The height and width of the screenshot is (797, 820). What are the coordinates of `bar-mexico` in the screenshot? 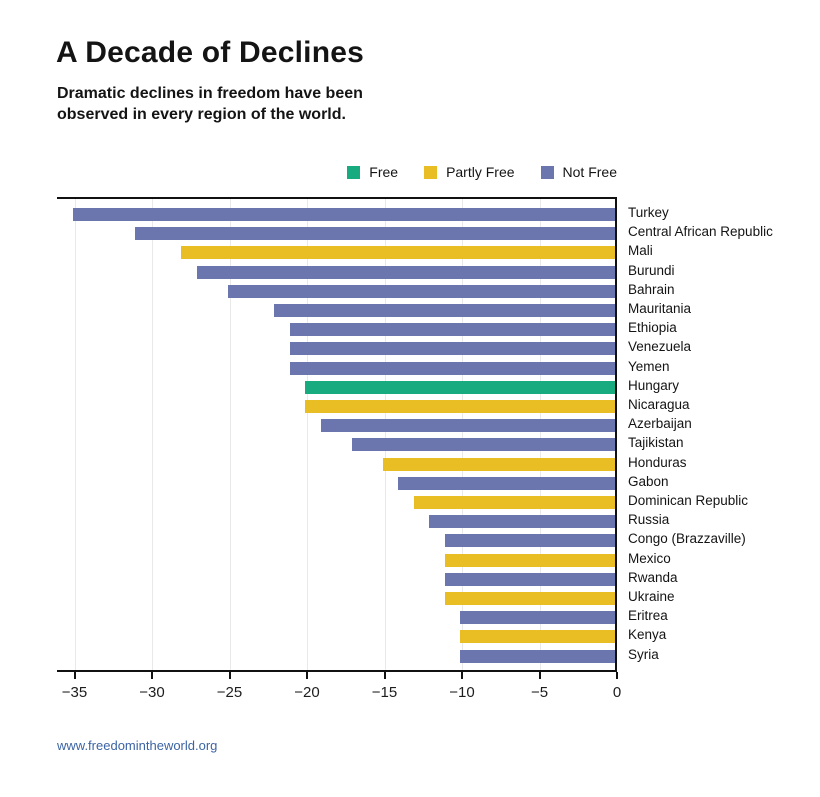 It's located at (529, 560).